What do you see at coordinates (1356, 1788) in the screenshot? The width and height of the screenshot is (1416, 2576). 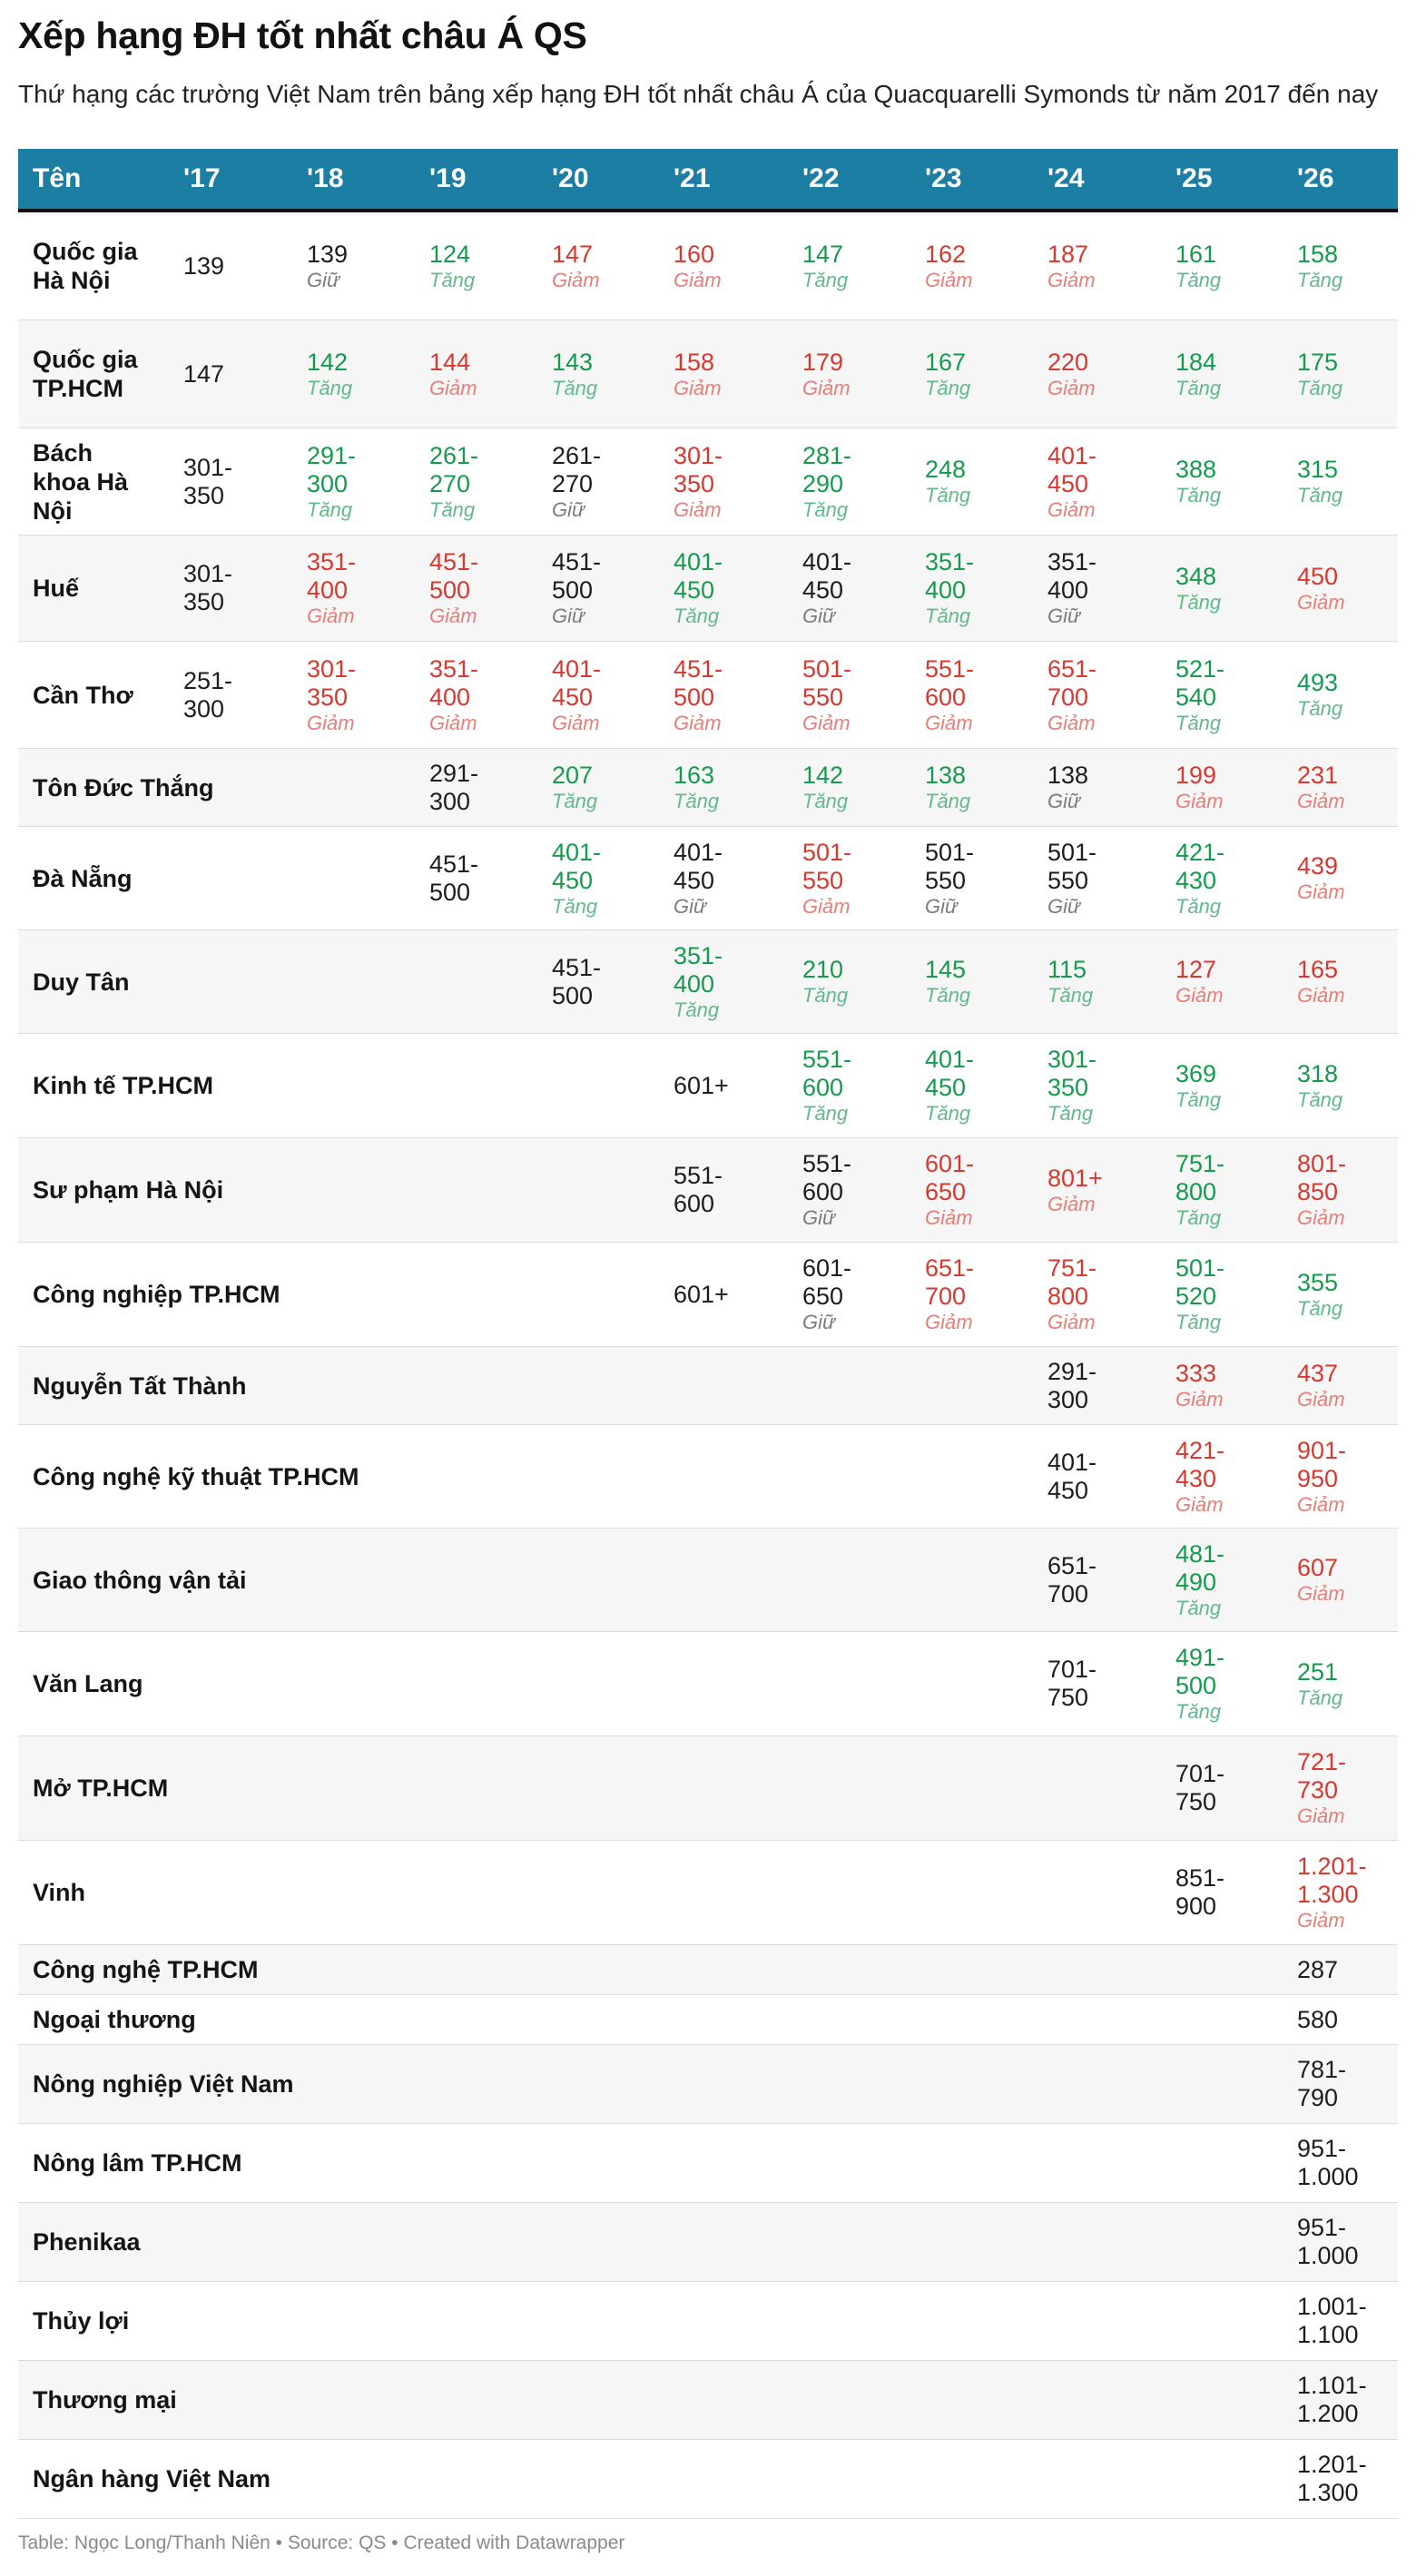 I see `rank-cell: 721- 730 Giảm` at bounding box center [1356, 1788].